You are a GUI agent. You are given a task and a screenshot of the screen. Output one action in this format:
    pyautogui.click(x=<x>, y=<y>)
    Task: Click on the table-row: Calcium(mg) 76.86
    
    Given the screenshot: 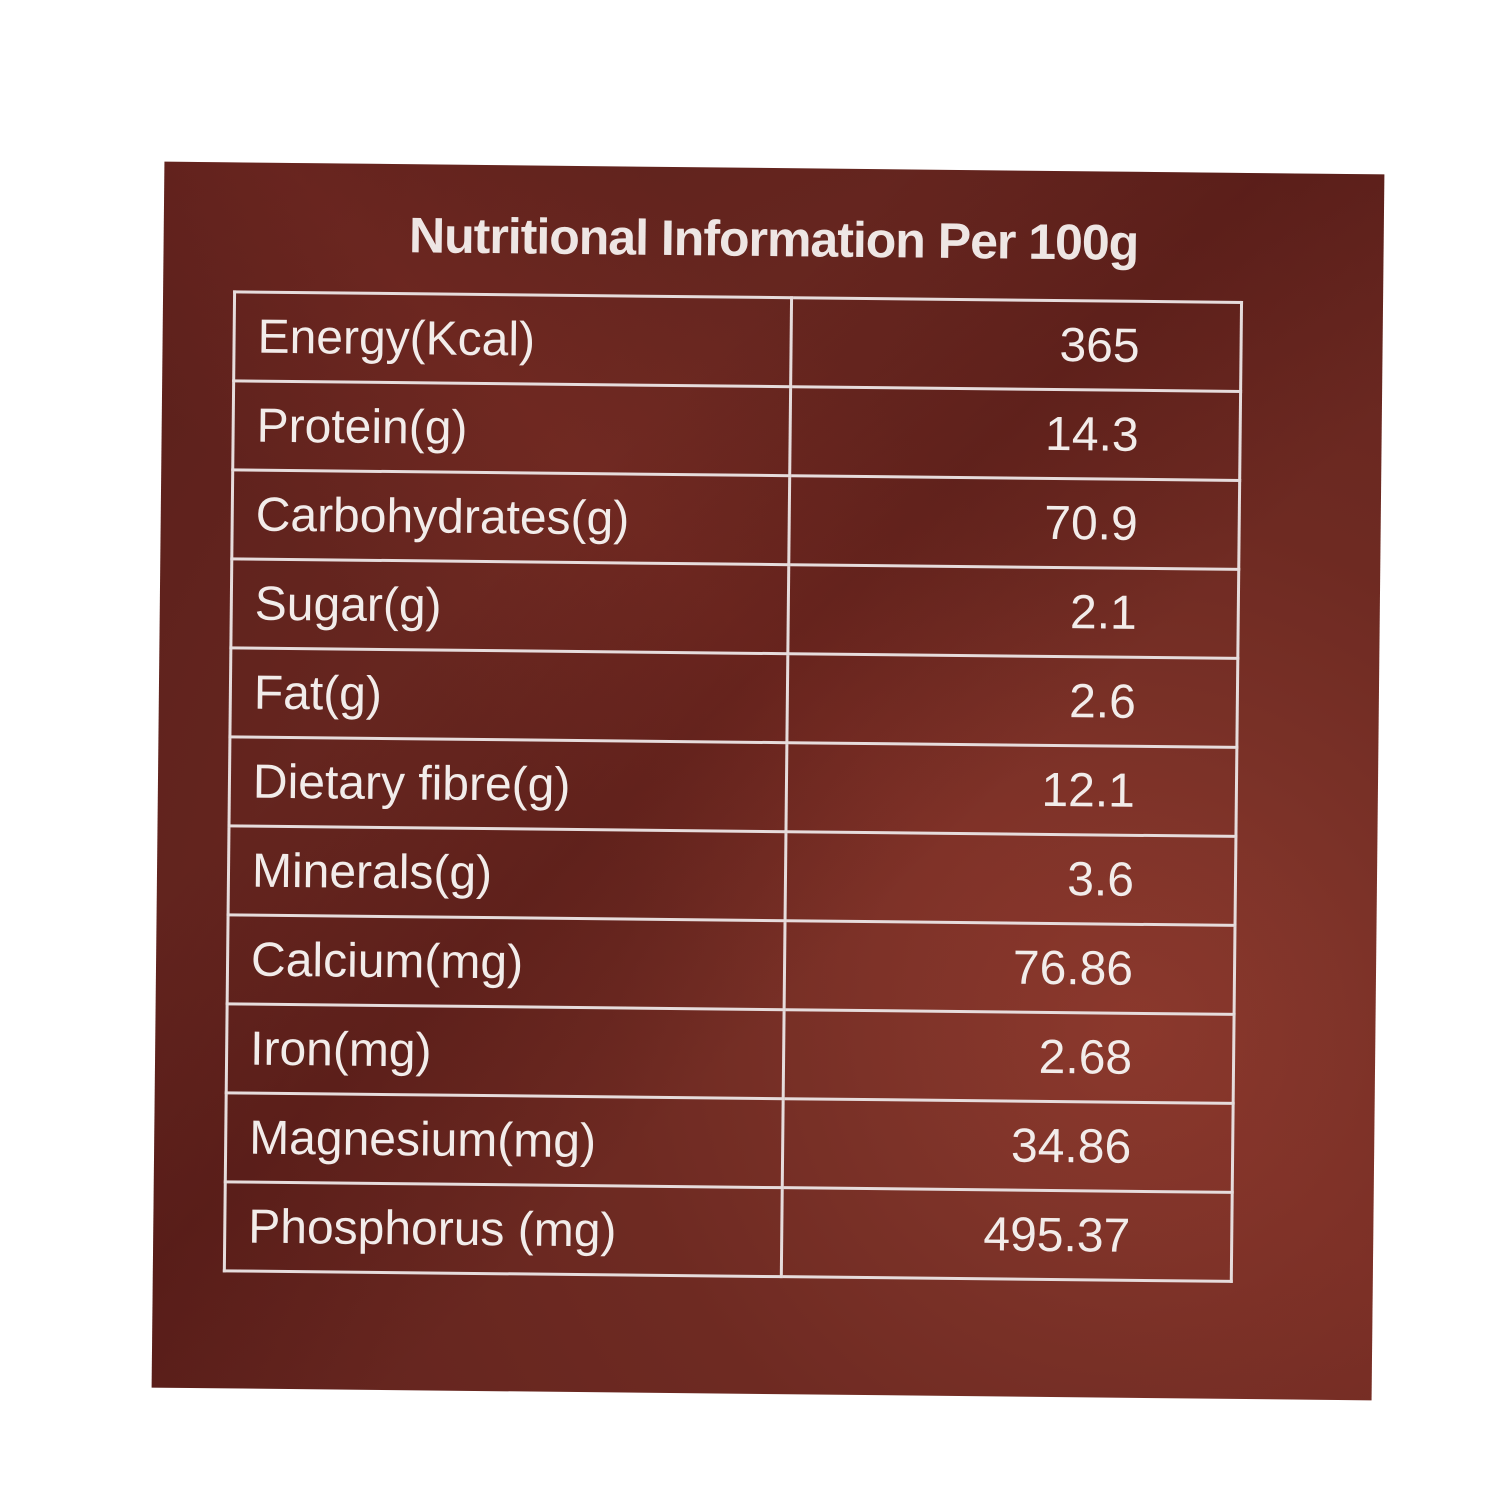 What is the action you would take?
    pyautogui.click(x=731, y=964)
    